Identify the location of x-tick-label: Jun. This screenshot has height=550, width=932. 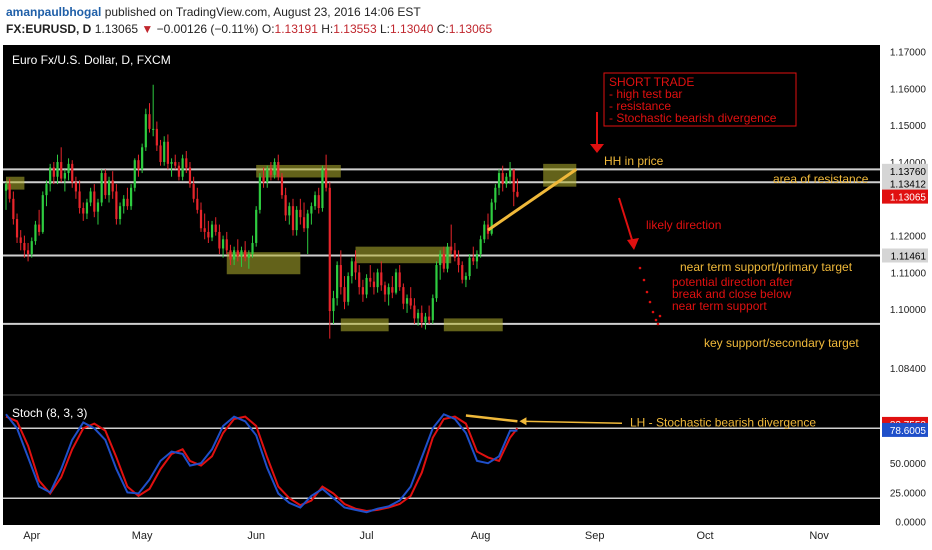
(256, 536).